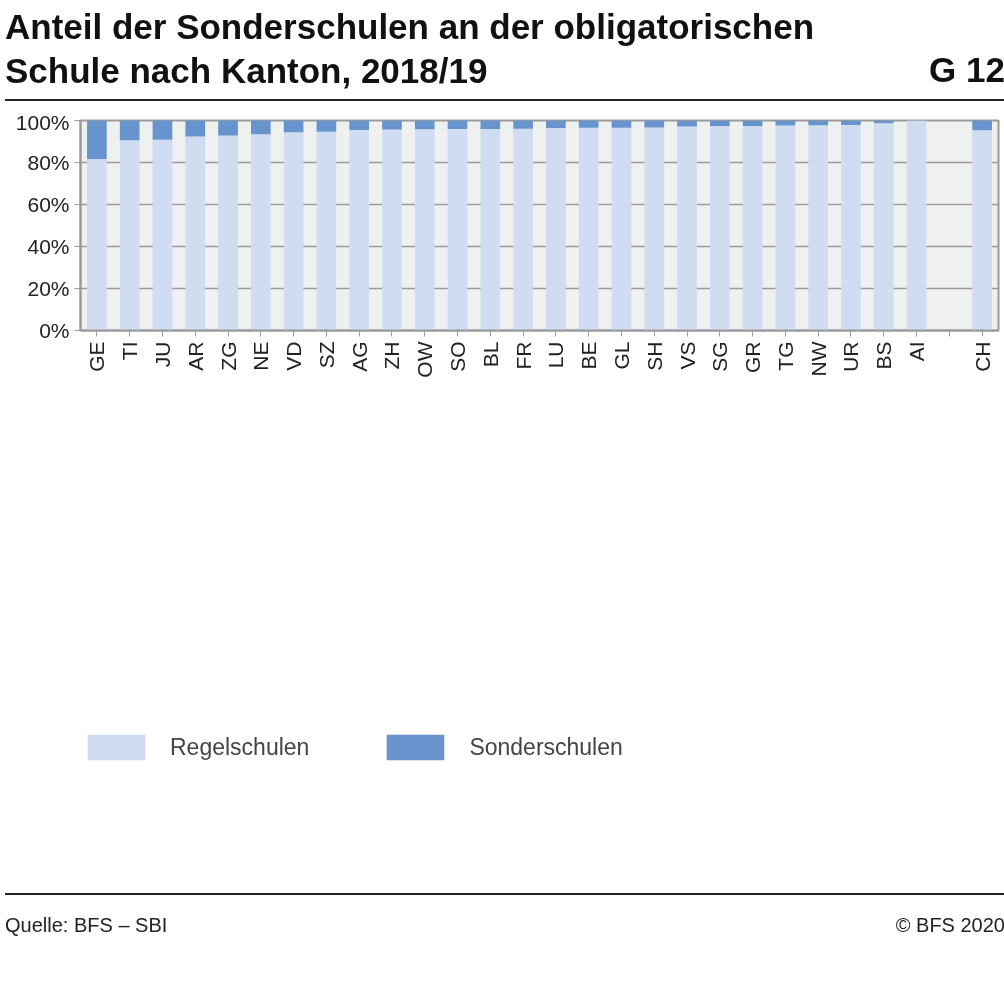 This screenshot has width=1004, height=987. Describe the element at coordinates (392, 355) in the screenshot. I see `x-tick-label: ZH` at that location.